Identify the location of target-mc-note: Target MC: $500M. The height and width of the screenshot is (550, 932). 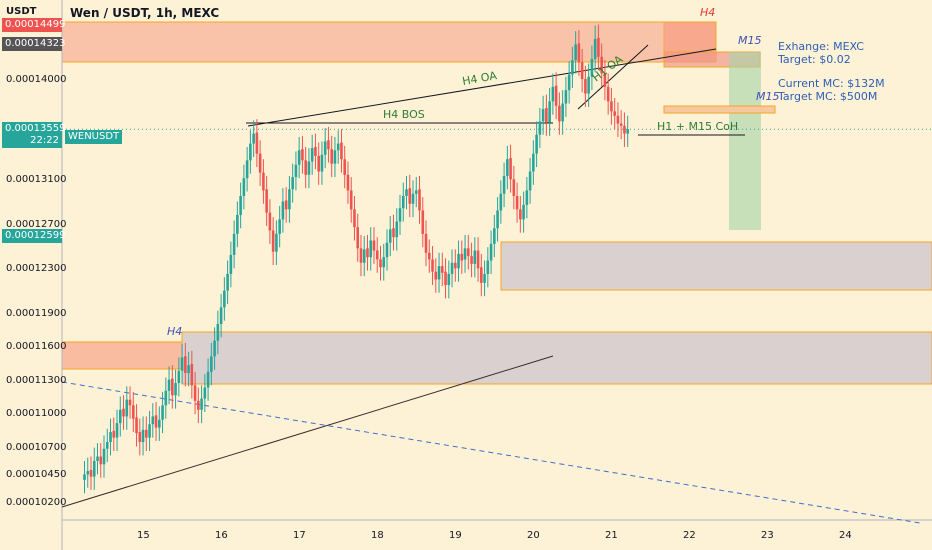
(827, 96).